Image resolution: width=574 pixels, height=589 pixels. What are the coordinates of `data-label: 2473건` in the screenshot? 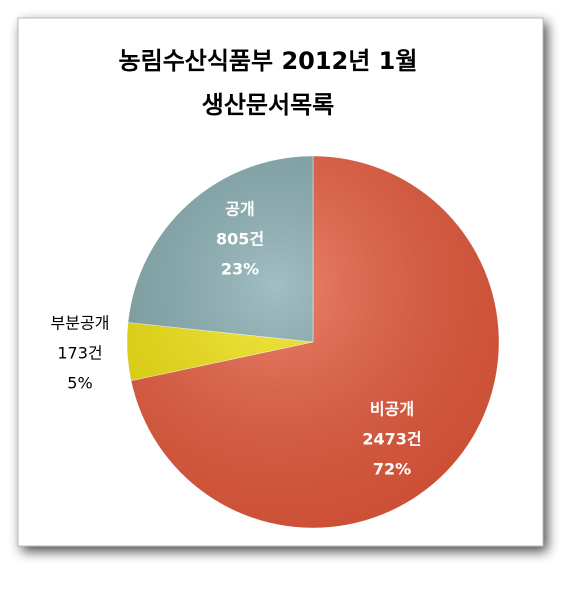 It's located at (391, 439).